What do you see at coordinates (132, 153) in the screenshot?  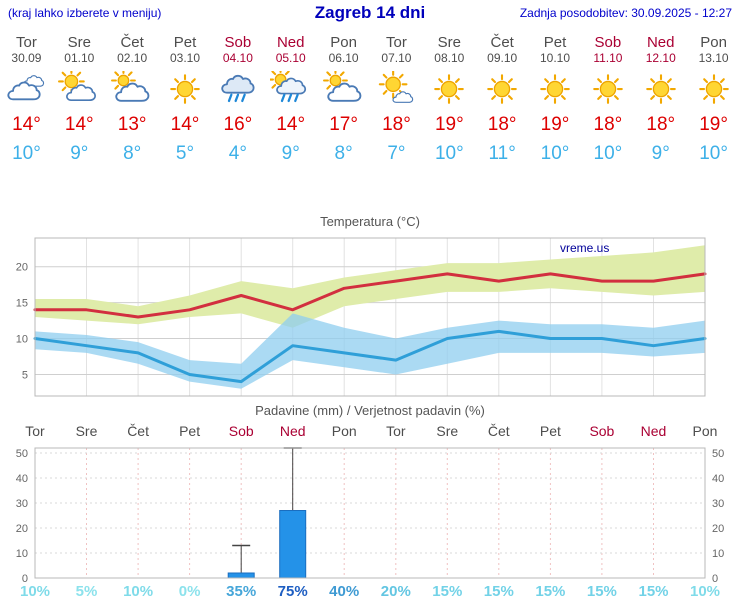 I see `temp-min: 8°` at bounding box center [132, 153].